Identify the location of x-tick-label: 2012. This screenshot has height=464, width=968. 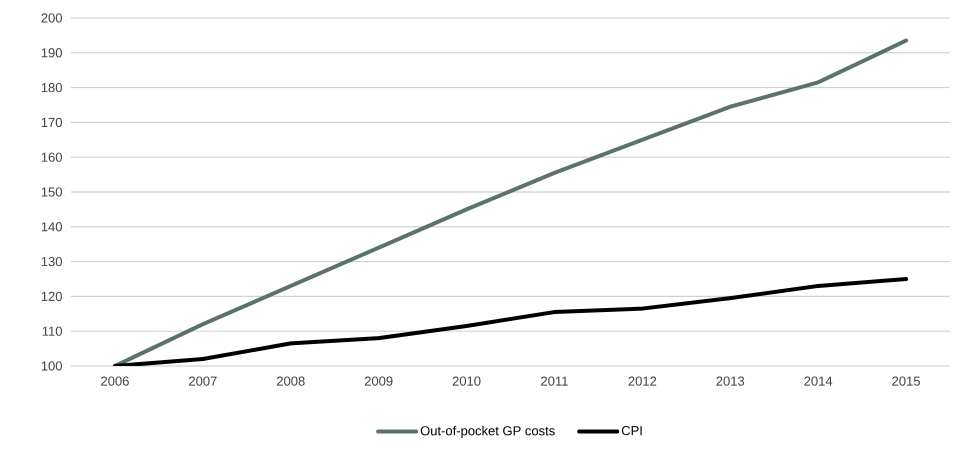
(642, 381).